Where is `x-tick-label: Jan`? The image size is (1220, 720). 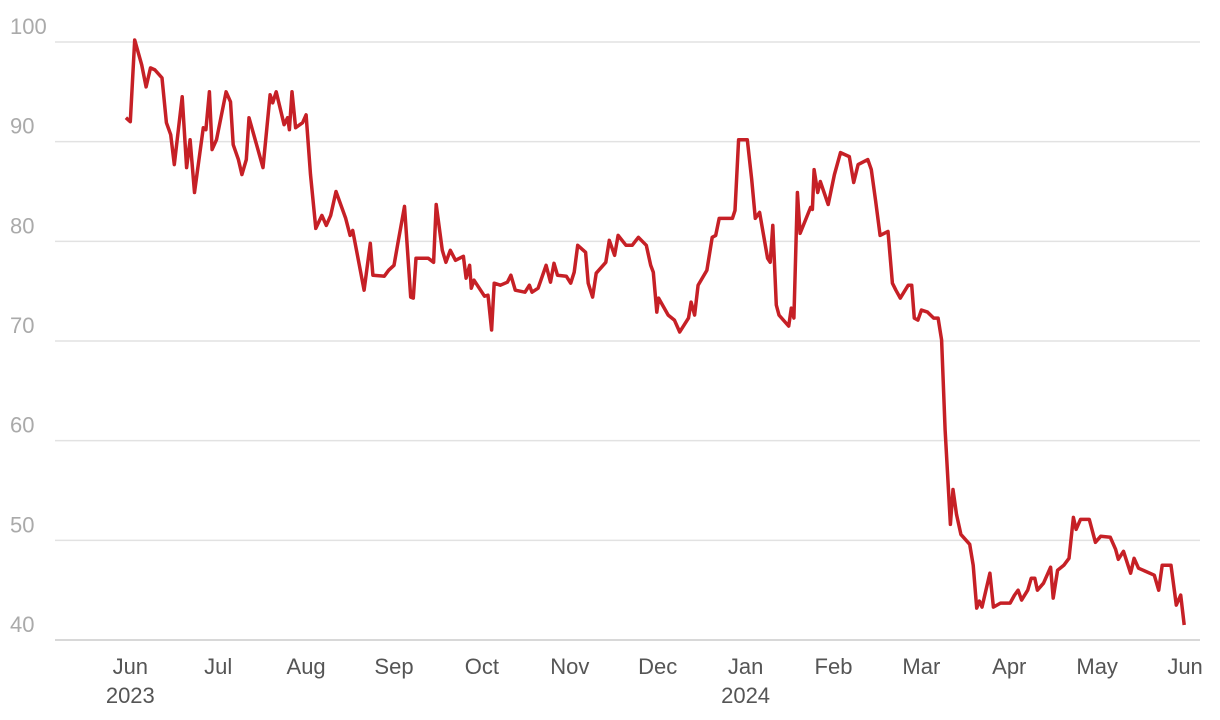 x-tick-label: Jan is located at coordinates (745, 666).